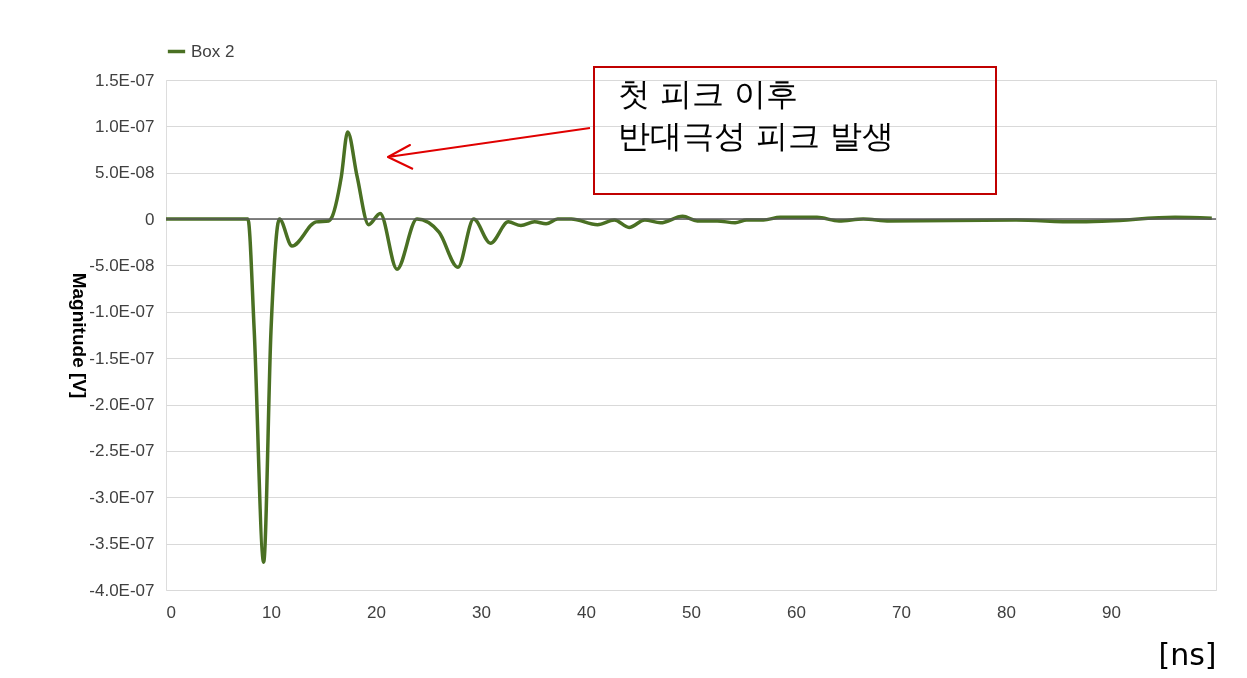  Describe the element at coordinates (1006, 612) in the screenshot. I see `x-tick-label: 80` at that location.